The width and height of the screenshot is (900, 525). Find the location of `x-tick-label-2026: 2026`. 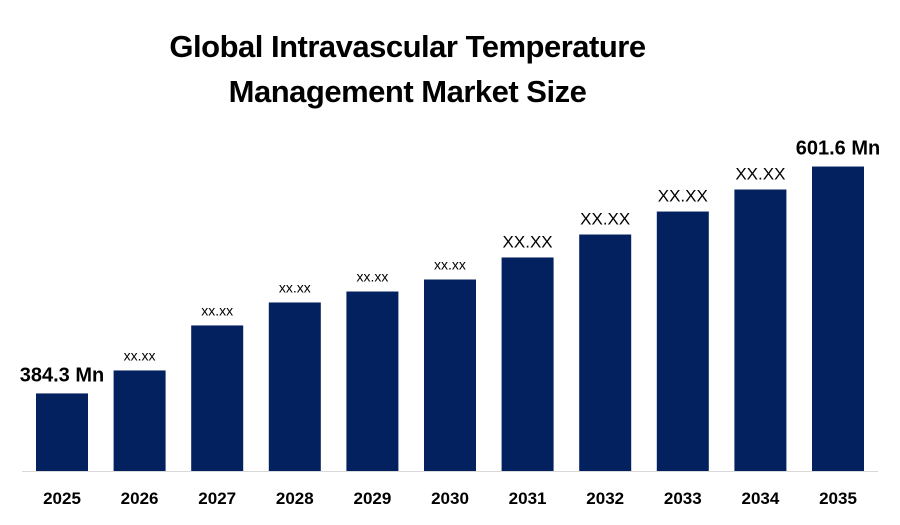

x-tick-label-2026: 2026 is located at coordinates (140, 498).